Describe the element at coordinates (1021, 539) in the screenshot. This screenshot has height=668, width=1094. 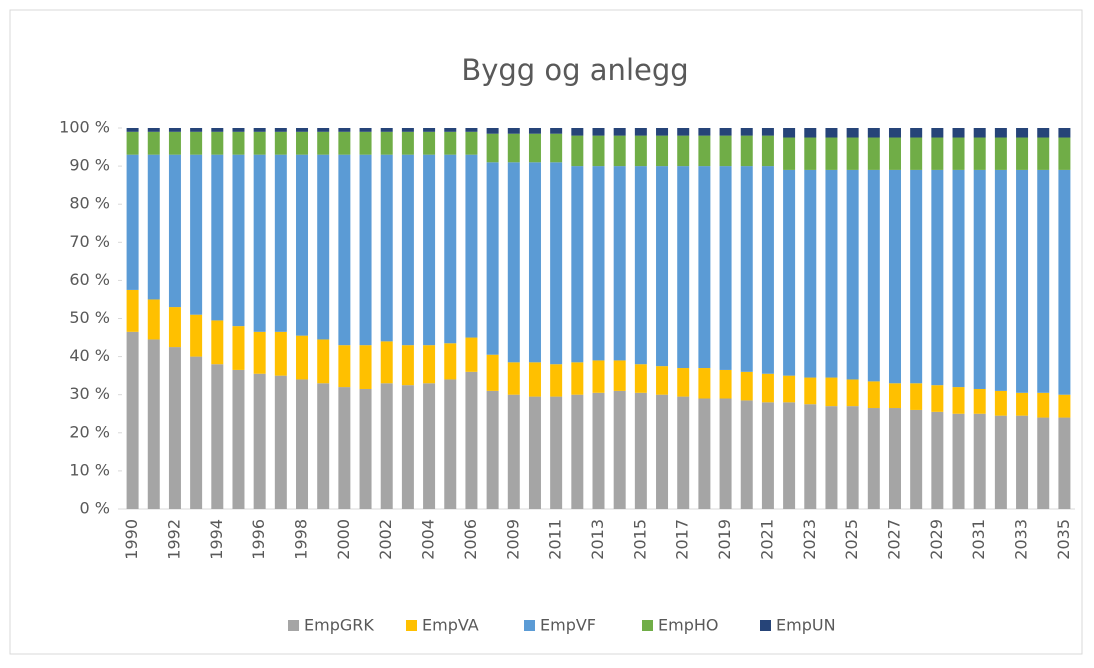
I see `x-tick-label: 2033` at that location.